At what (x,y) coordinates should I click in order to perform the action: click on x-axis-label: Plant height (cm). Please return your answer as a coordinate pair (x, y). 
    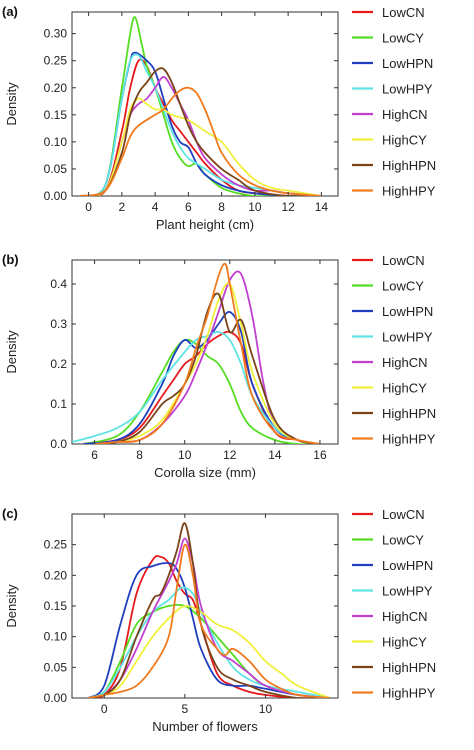
    Looking at the image, I should click on (205, 224).